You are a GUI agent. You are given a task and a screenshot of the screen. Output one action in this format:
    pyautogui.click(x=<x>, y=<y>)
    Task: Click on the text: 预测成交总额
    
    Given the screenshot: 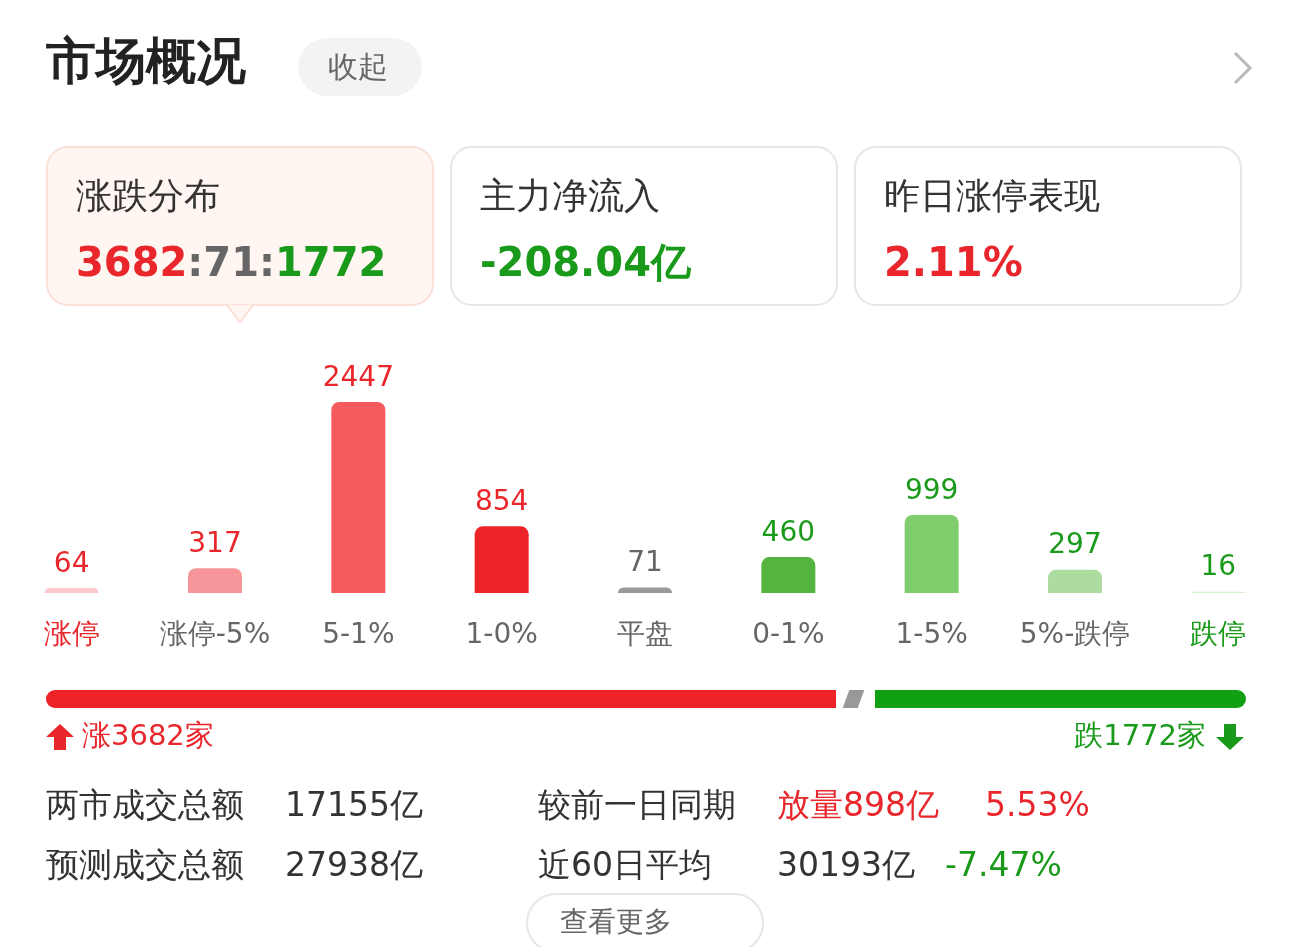 What is the action you would take?
    pyautogui.click(x=145, y=864)
    